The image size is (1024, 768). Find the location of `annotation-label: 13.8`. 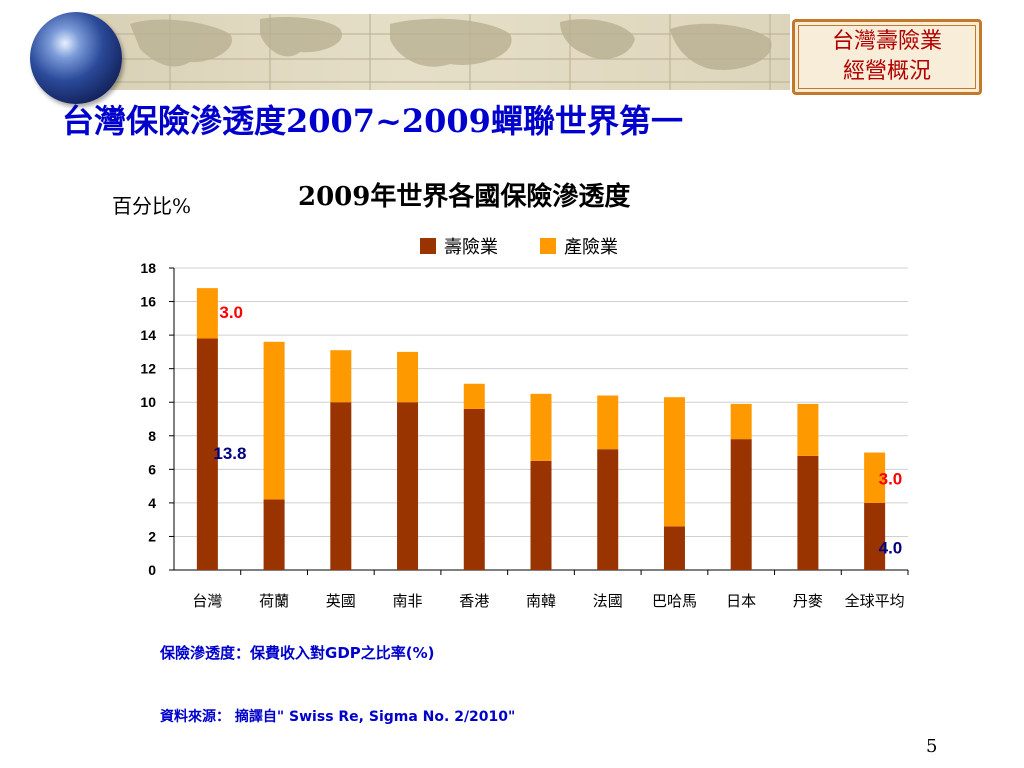

annotation-label: 13.8 is located at coordinates (229, 453).